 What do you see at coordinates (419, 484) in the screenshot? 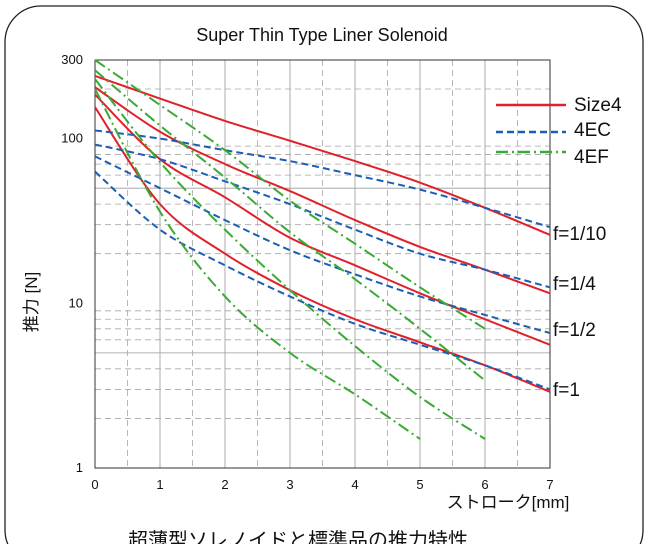
I see `x-tick-label: 5` at bounding box center [419, 484].